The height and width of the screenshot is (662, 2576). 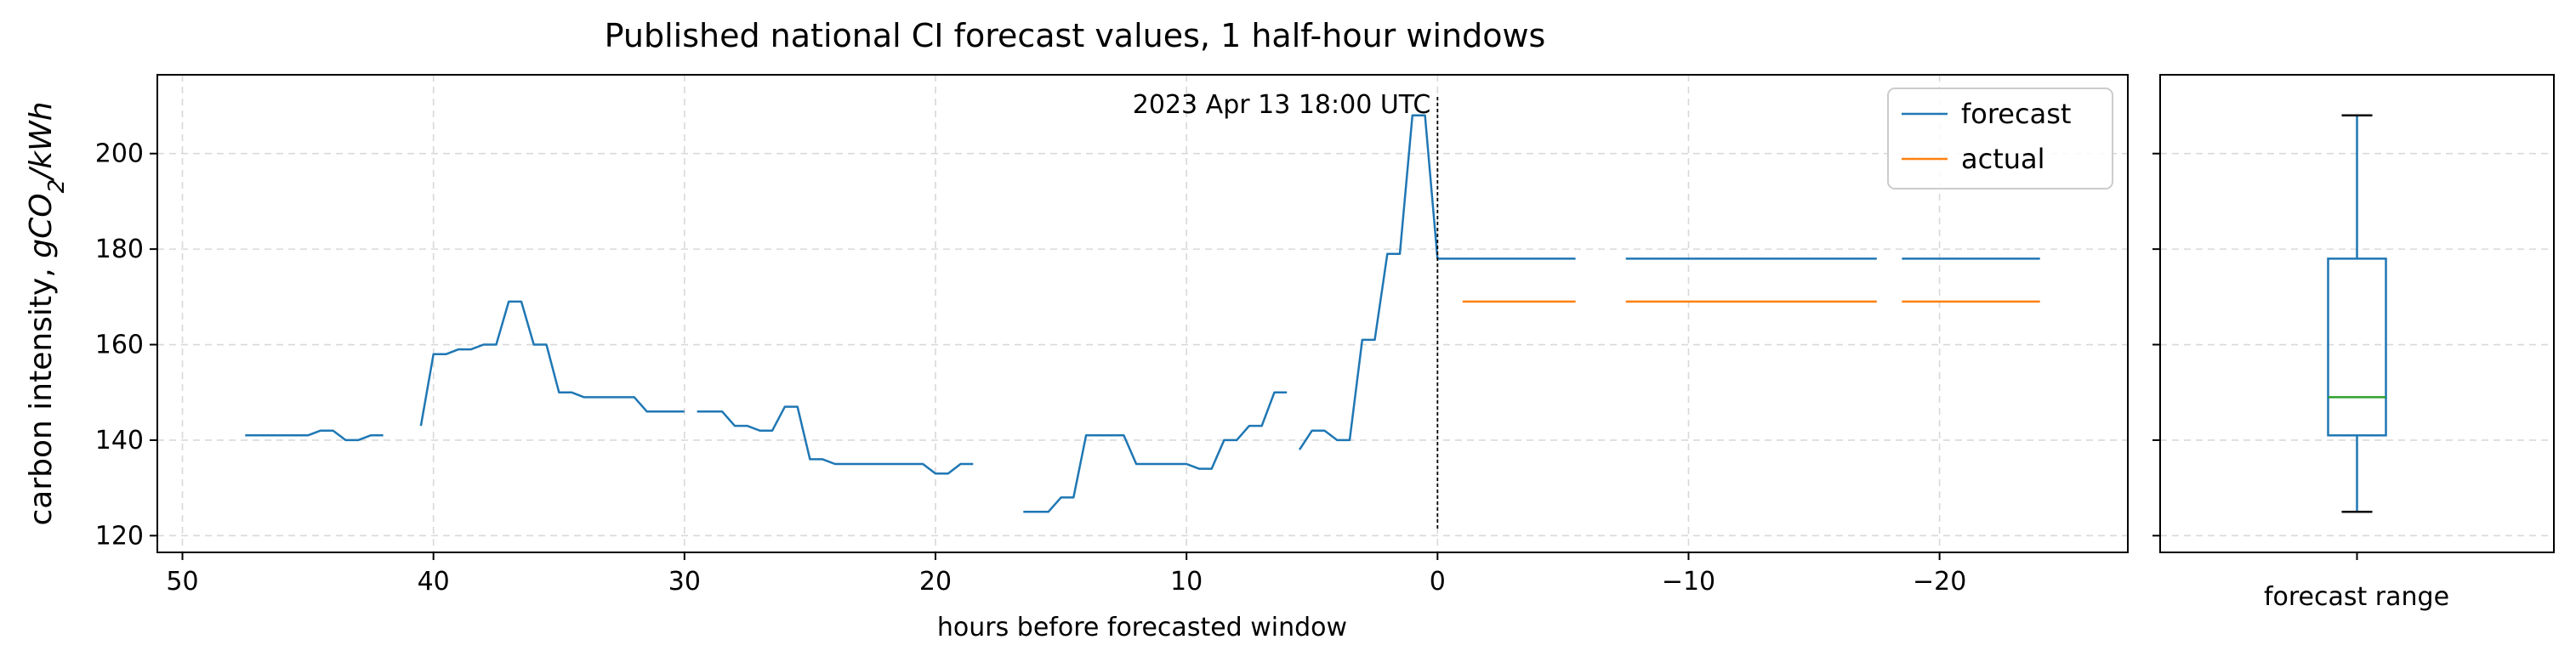 What do you see at coordinates (434, 582) in the screenshot?
I see `x-tick-label-1: 40` at bounding box center [434, 582].